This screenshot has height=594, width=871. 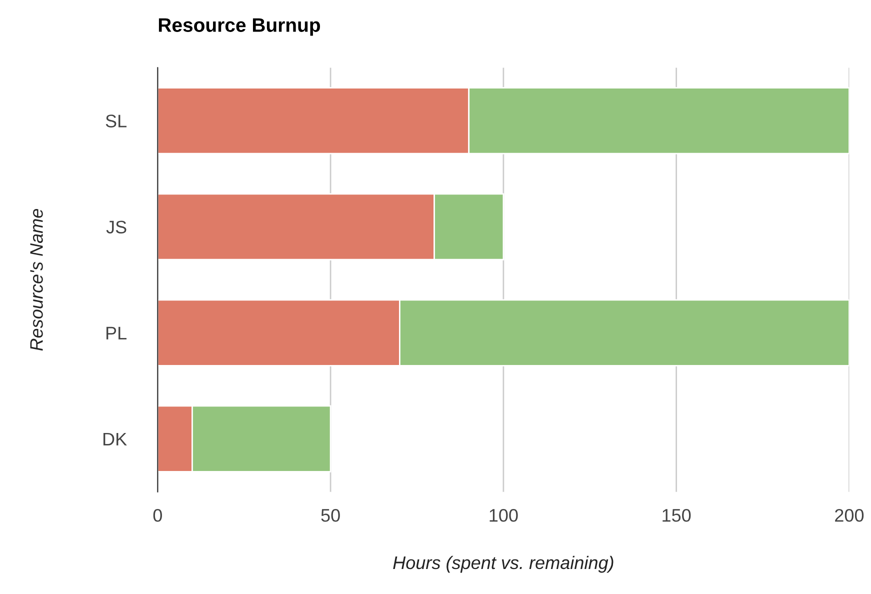 I want to click on x-tick-label: 50, so click(x=330, y=515).